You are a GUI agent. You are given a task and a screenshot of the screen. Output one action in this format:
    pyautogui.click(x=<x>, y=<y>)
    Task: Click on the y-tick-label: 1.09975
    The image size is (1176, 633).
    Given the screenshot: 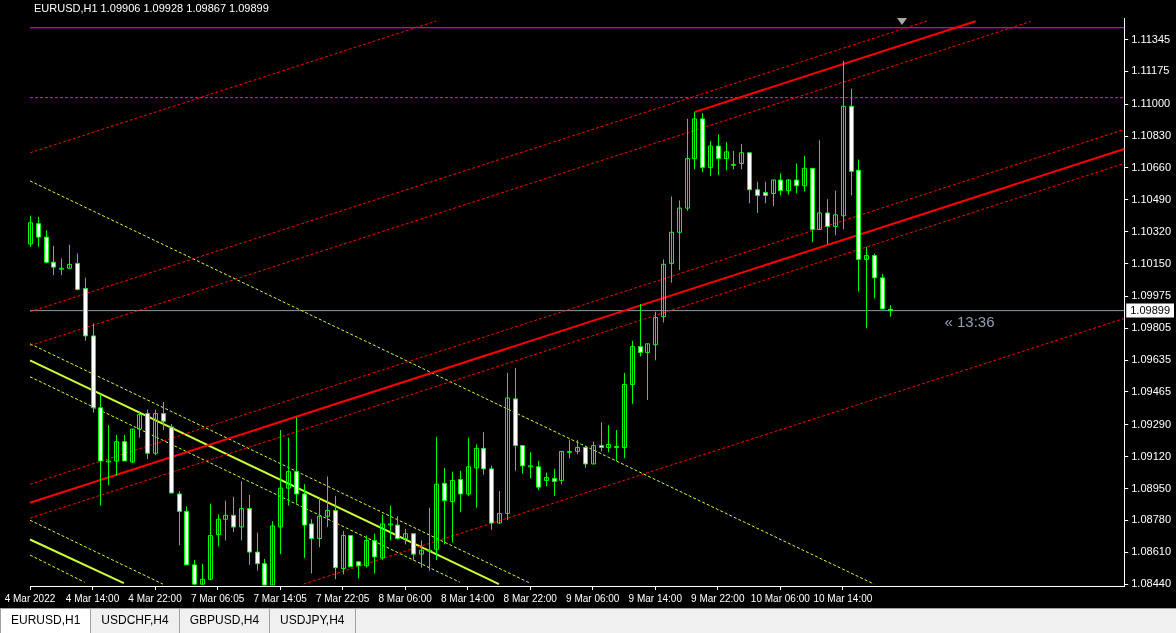 What is the action you would take?
    pyautogui.click(x=1151, y=295)
    